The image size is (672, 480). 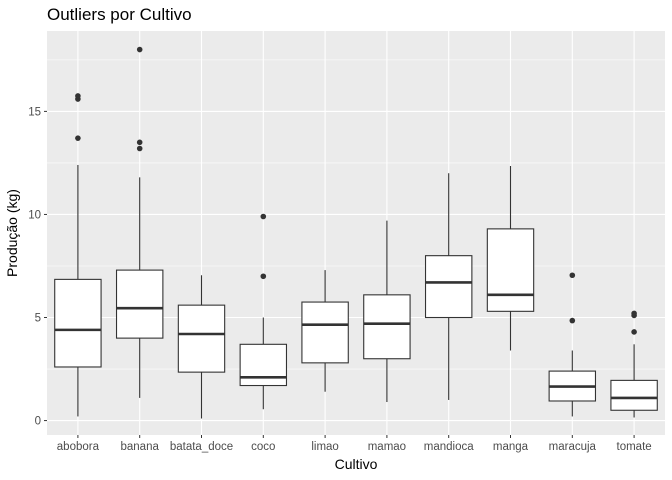 What do you see at coordinates (139, 222) in the screenshot?
I see `box-banana` at bounding box center [139, 222].